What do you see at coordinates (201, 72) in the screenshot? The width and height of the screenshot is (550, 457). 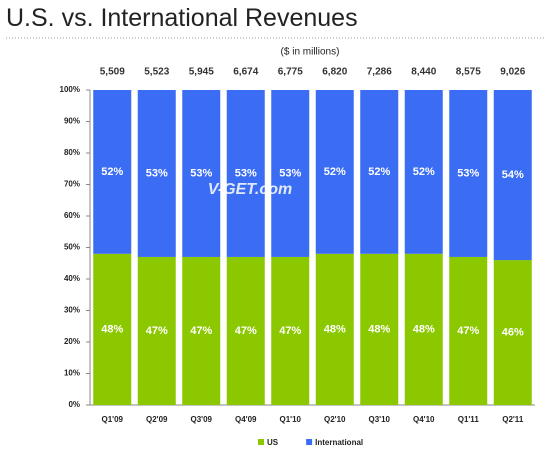 I see `total-label: 5,945` at bounding box center [201, 72].